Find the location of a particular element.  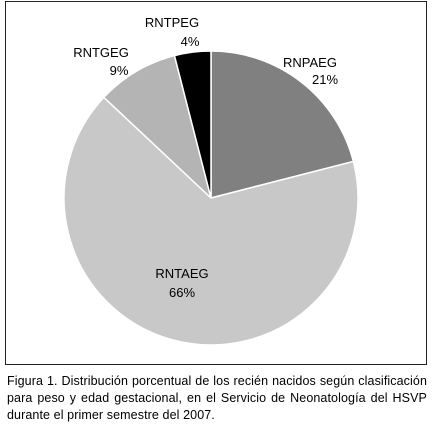

slice-value-rntaeg: 66% is located at coordinates (182, 292).